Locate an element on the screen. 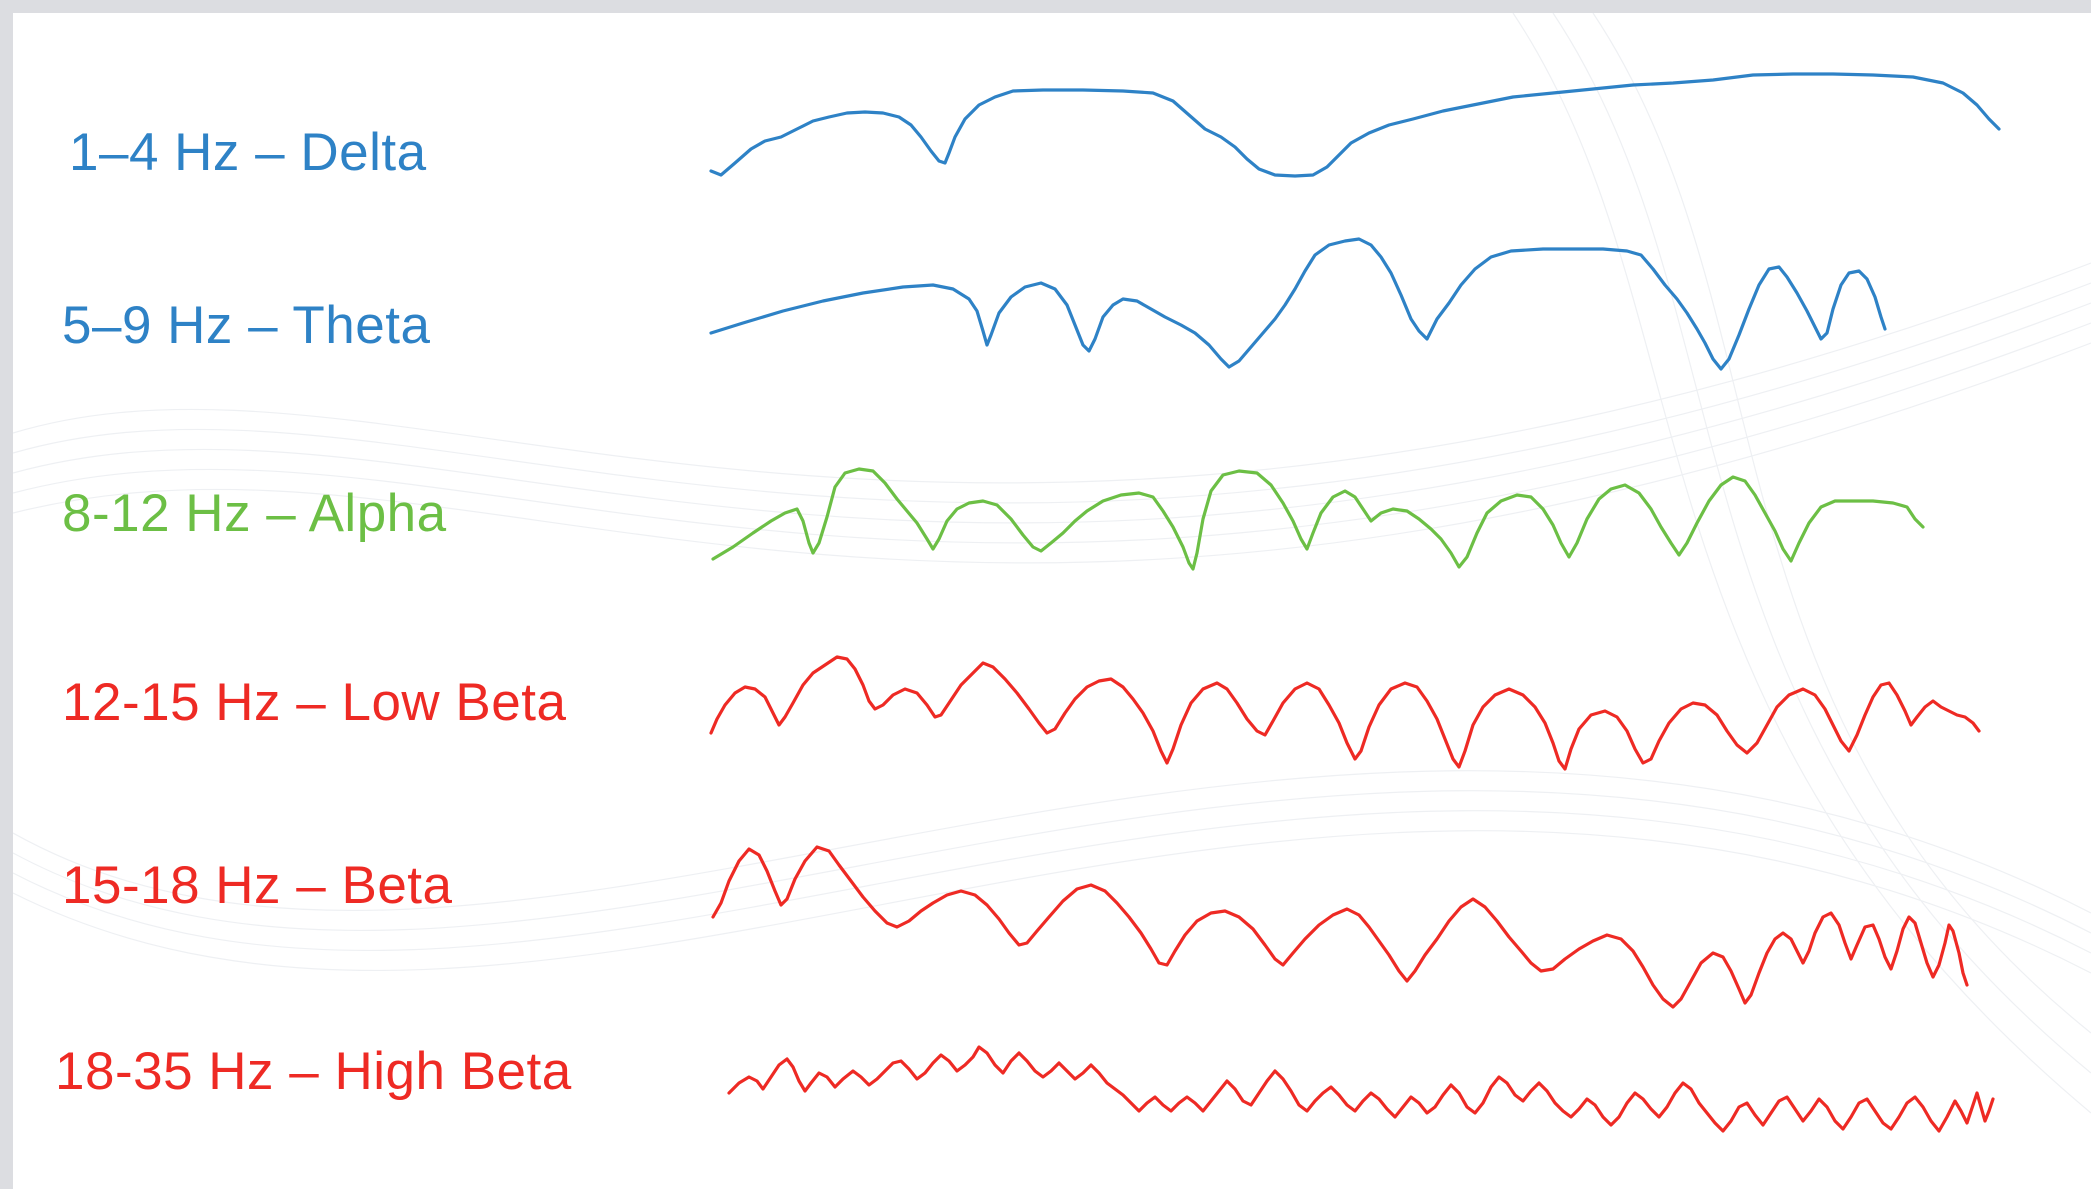 The width and height of the screenshot is (2091, 1189). band-label-high-beta: 18-35 Hz – High Beta is located at coordinates (313, 1071).